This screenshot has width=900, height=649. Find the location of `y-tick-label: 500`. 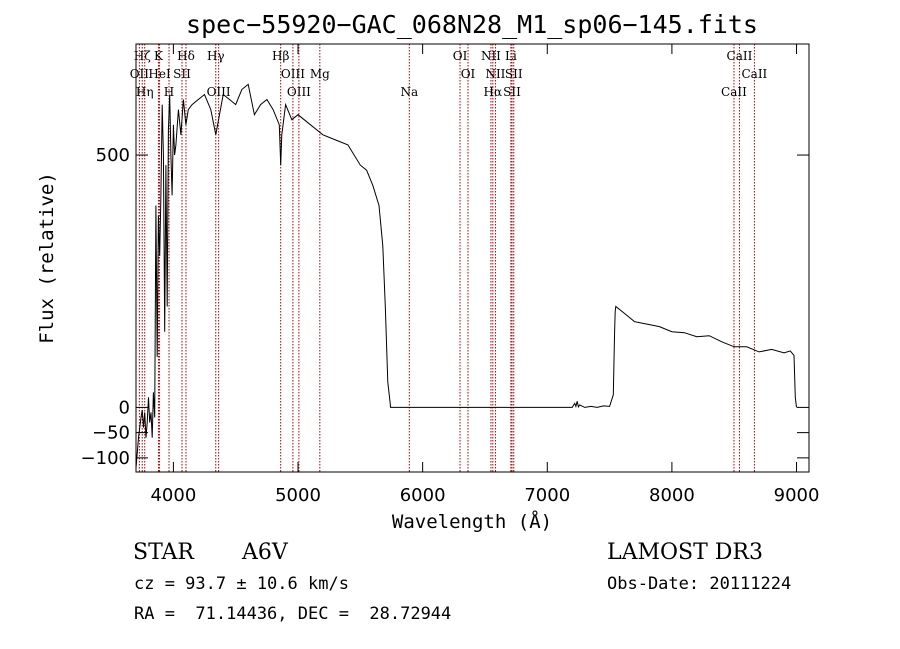

y-tick-label: 500 is located at coordinates (113, 155).